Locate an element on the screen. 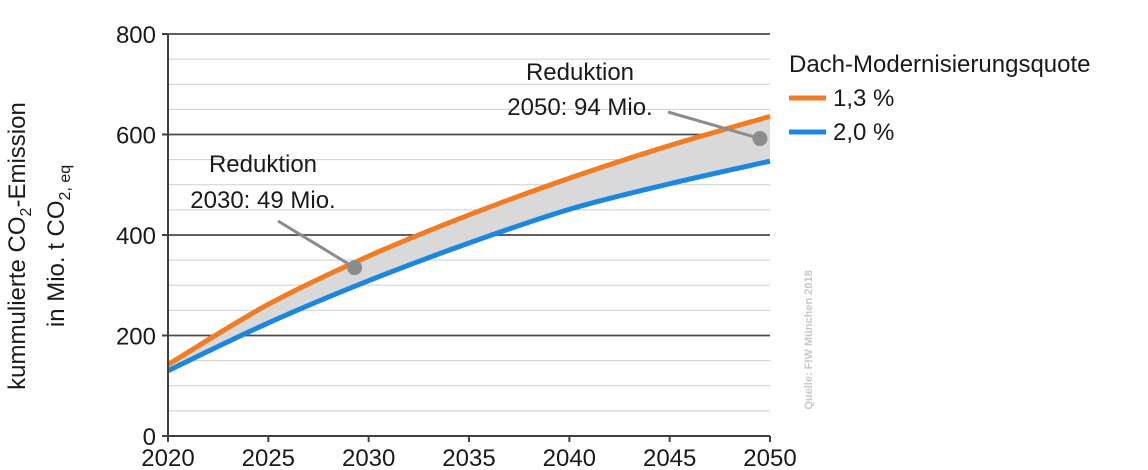  annotation-2050: Reduktion 2050: 94 Mio. is located at coordinates (637, 103).